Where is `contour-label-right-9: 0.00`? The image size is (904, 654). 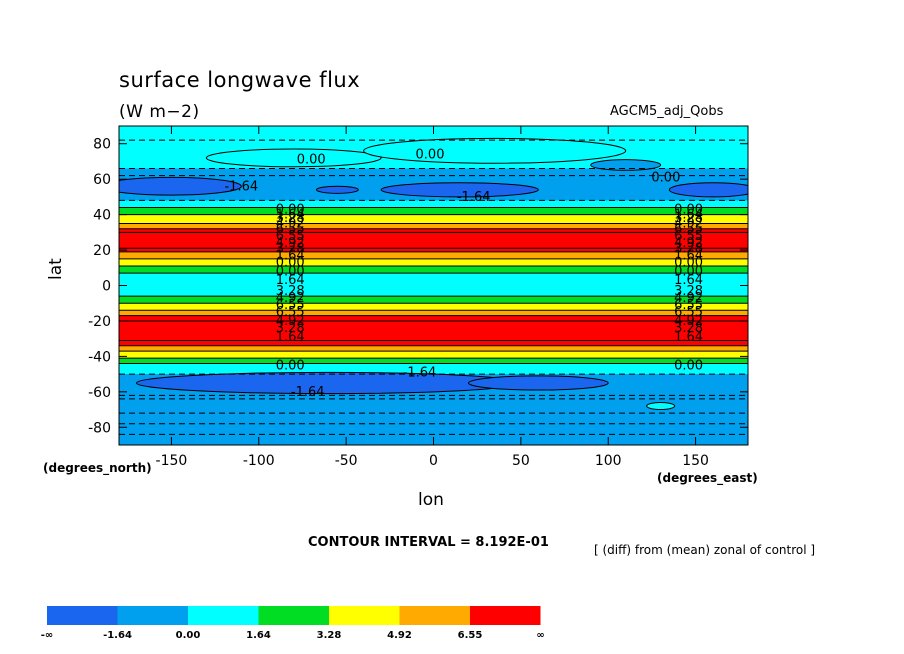 contour-label-right-9: 0.00 is located at coordinates (688, 262).